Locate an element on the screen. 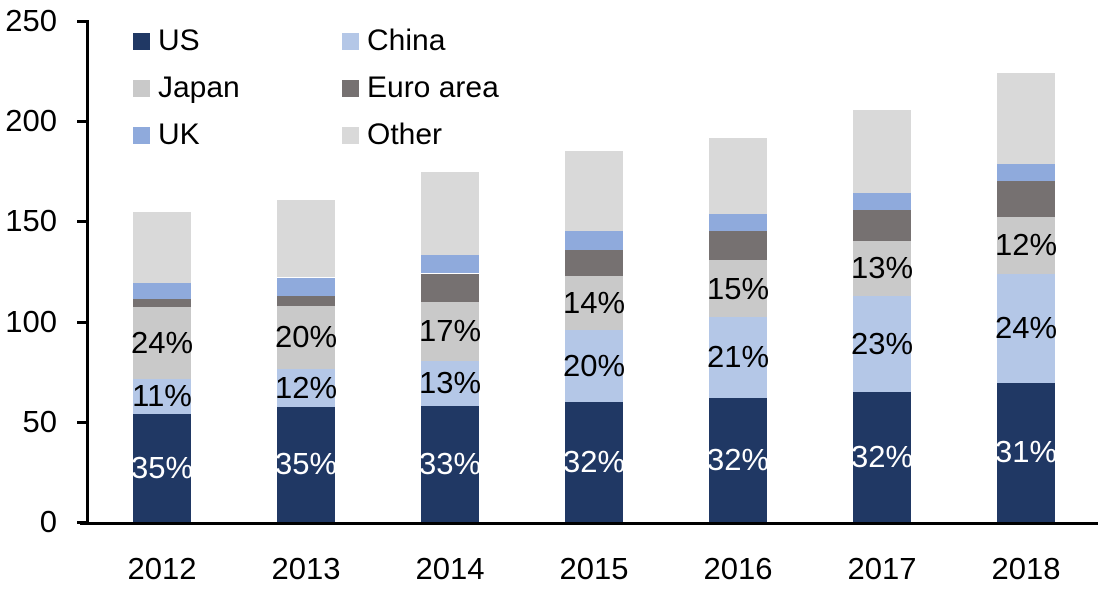  legend-item-euro-area: Euro area is located at coordinates (420, 88).